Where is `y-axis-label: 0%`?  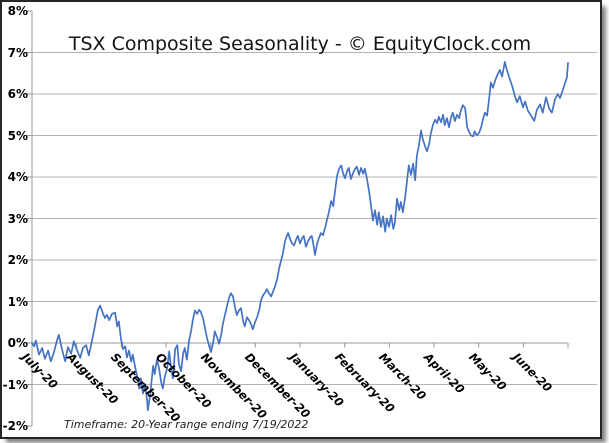
y-axis-label: 0% is located at coordinates (17, 343).